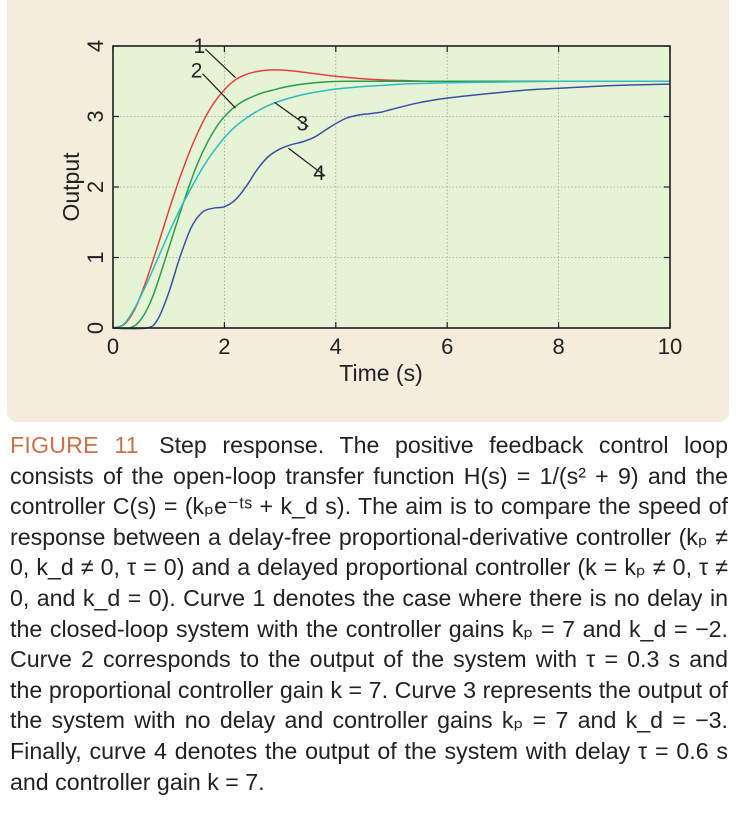 The width and height of the screenshot is (742, 836). Describe the element at coordinates (303, 124) in the screenshot. I see `curve-label-3: 3` at that location.